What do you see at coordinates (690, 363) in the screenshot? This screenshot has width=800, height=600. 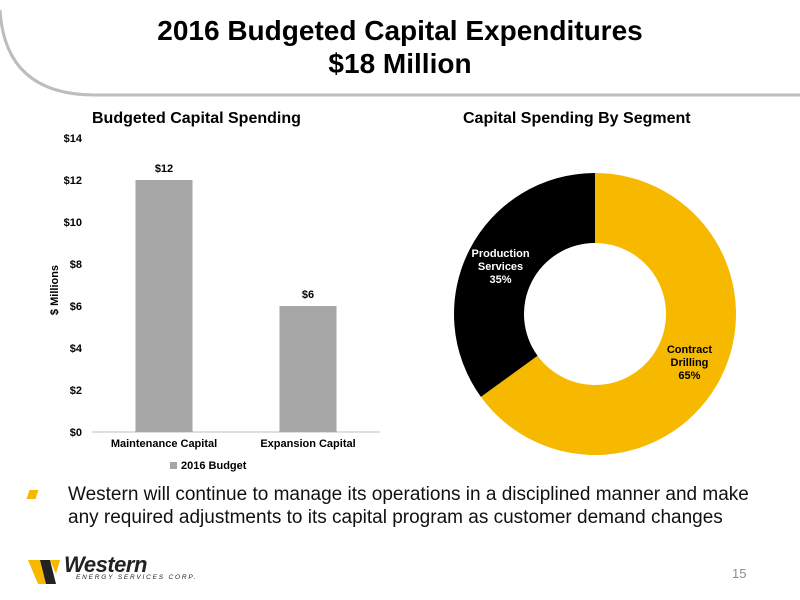 I see `slice-label: Drilling` at bounding box center [690, 363].